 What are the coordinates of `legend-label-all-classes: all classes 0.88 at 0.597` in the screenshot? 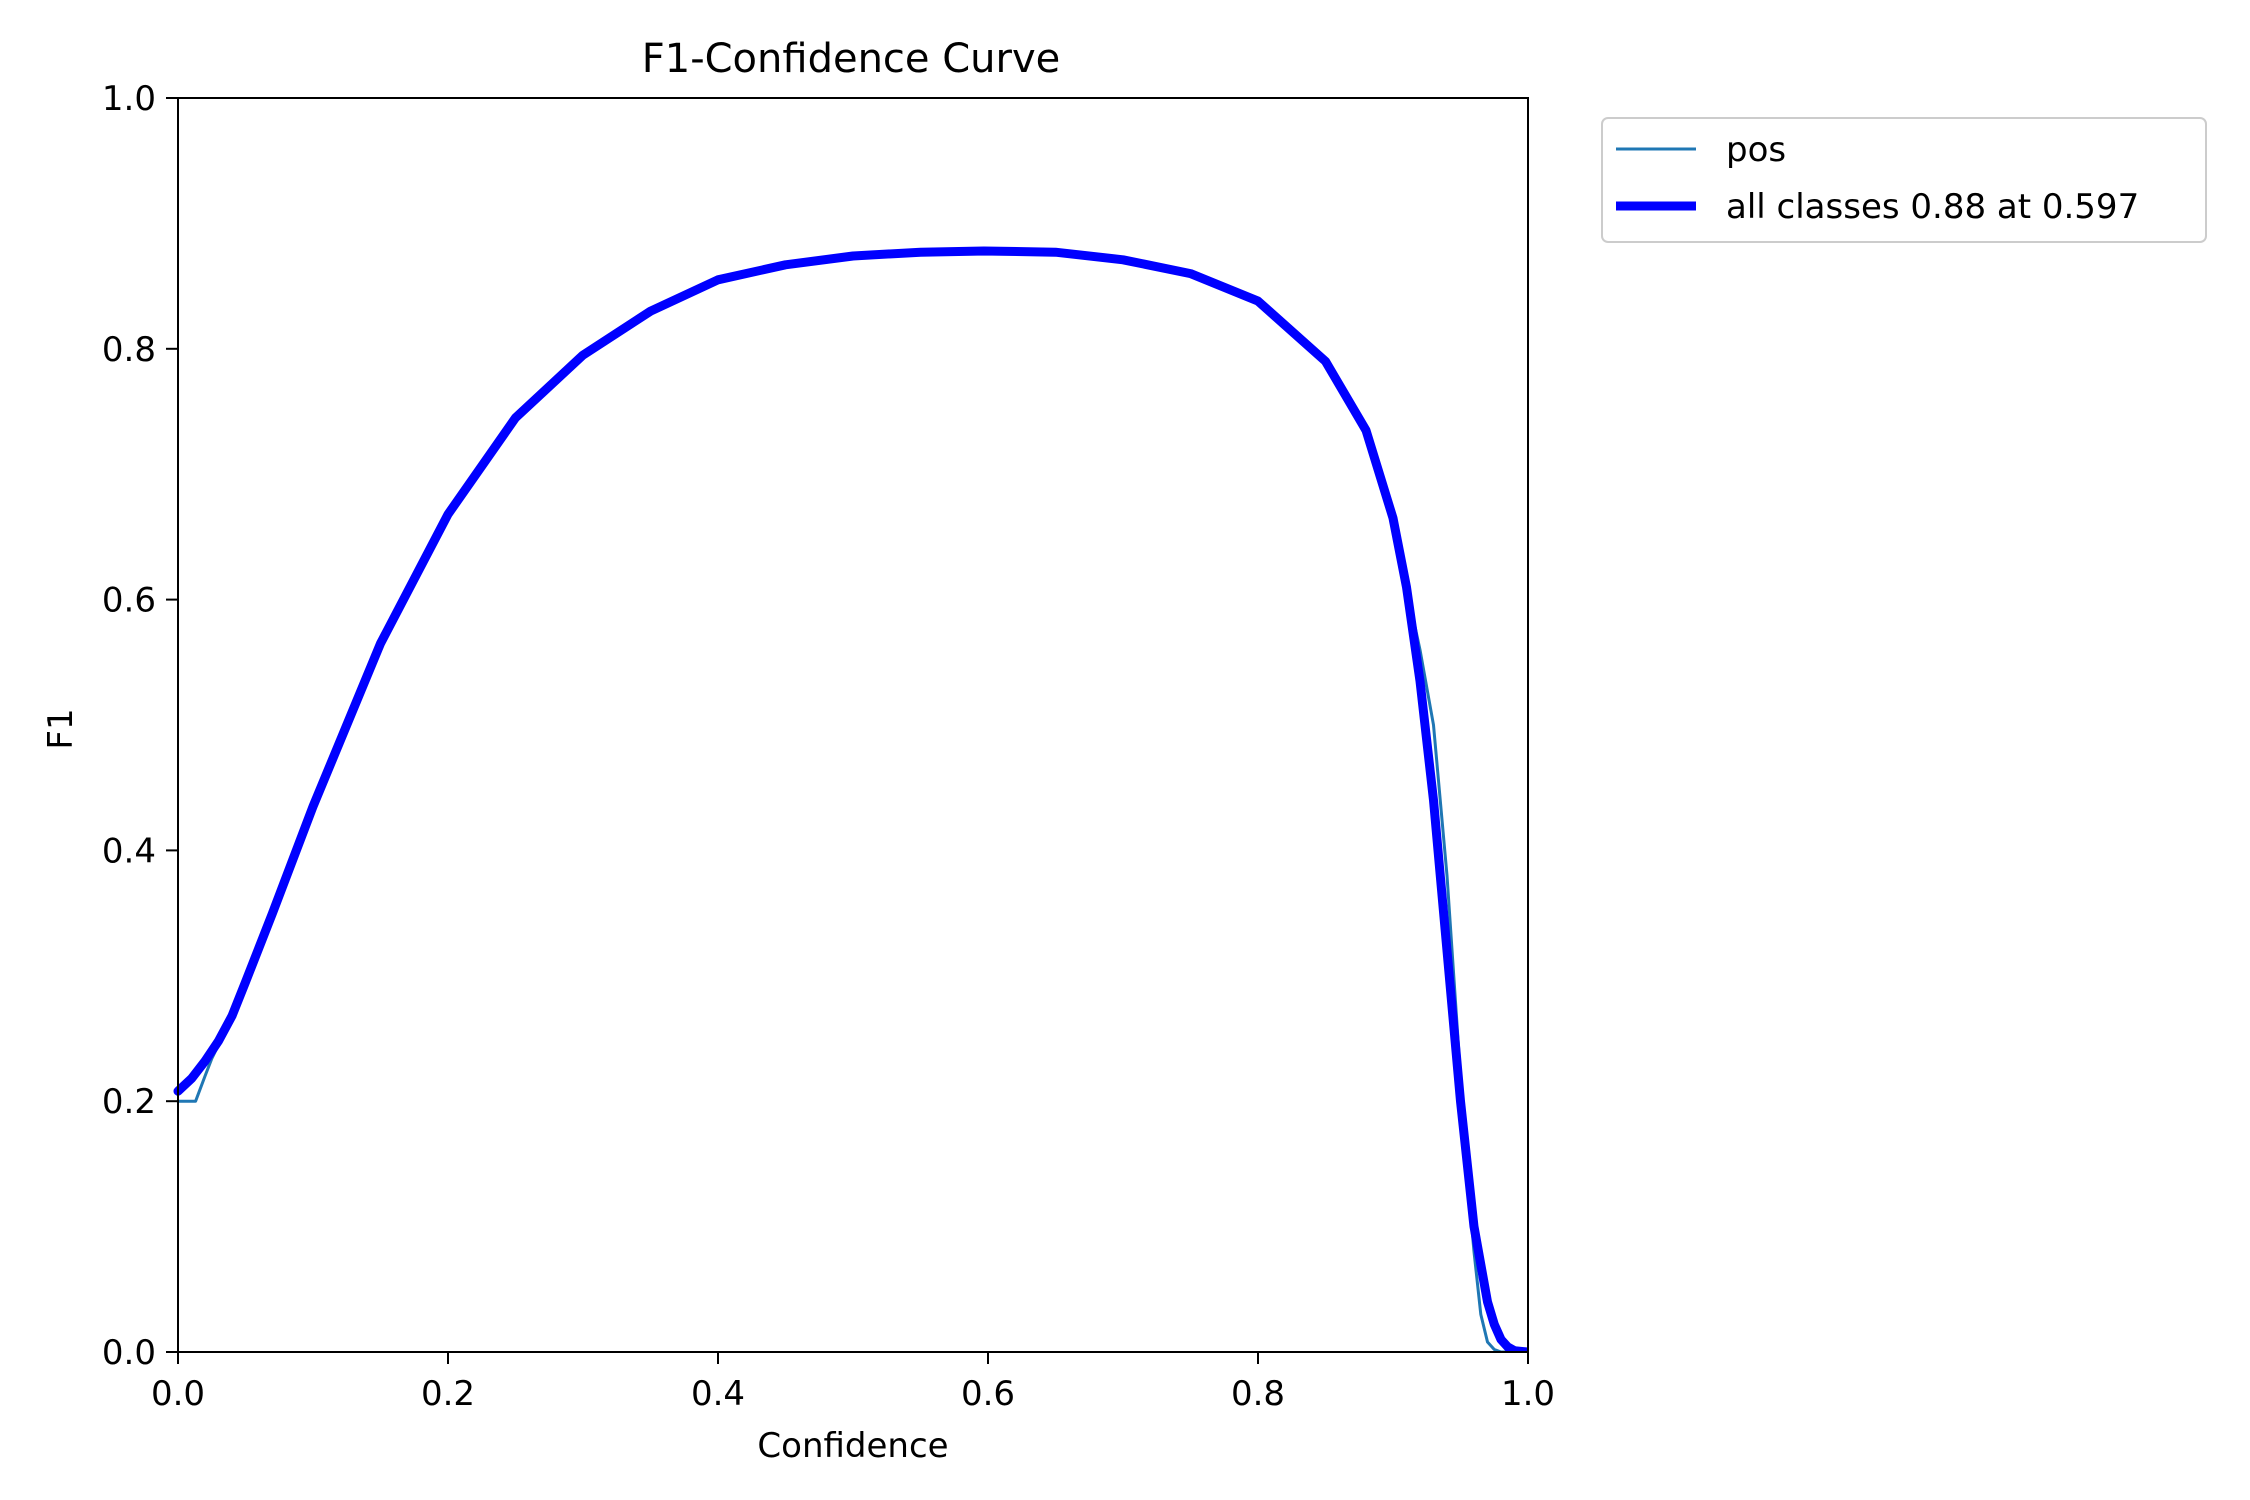 It's located at (1932, 207).